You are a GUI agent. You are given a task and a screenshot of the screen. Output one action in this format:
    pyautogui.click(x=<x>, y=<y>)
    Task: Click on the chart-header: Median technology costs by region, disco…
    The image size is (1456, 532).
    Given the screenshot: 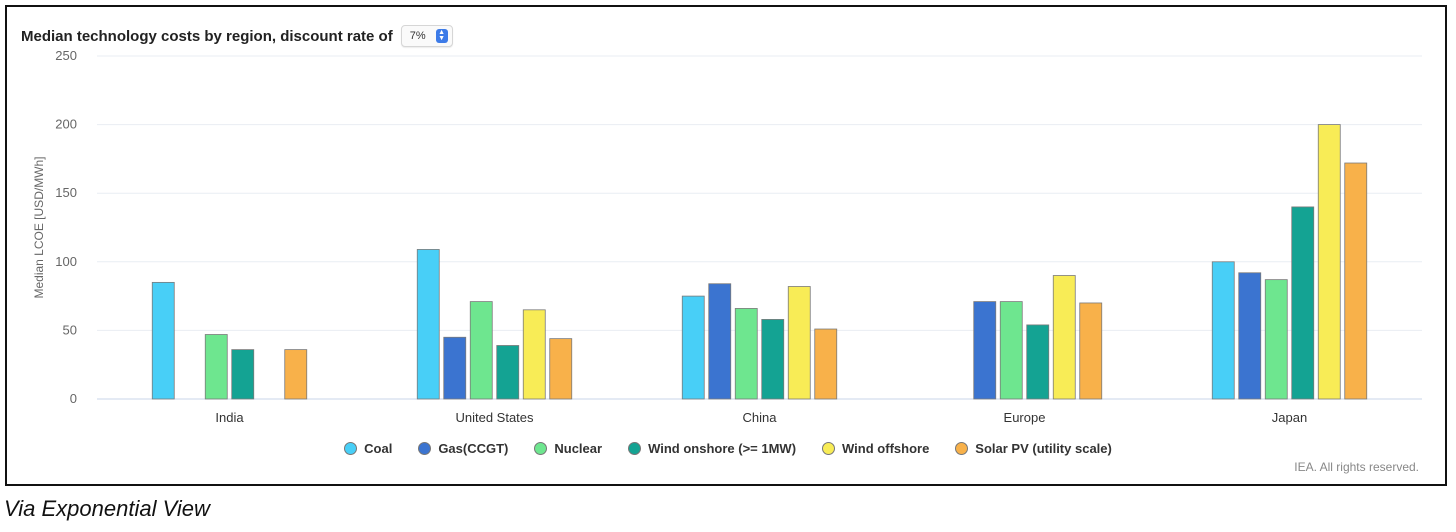 What is the action you would take?
    pyautogui.click(x=237, y=36)
    